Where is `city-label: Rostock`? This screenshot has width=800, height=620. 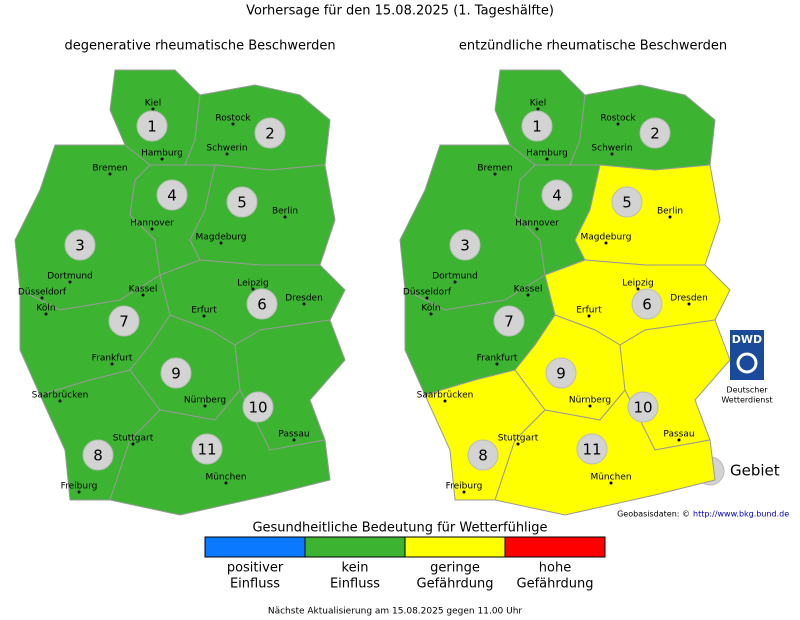
city-label: Rostock is located at coordinates (233, 119).